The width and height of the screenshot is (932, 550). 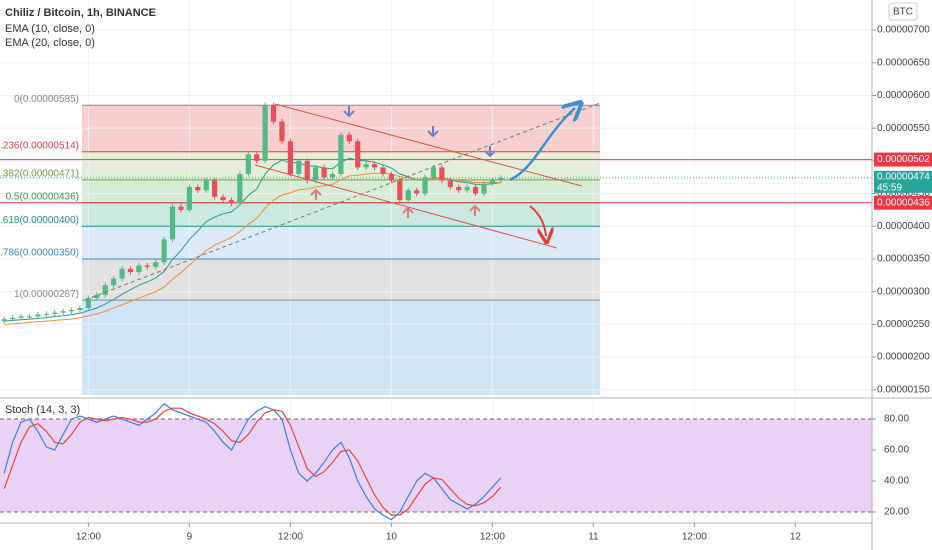 What do you see at coordinates (796, 537) in the screenshot?
I see `x-tick-label: 12` at bounding box center [796, 537].